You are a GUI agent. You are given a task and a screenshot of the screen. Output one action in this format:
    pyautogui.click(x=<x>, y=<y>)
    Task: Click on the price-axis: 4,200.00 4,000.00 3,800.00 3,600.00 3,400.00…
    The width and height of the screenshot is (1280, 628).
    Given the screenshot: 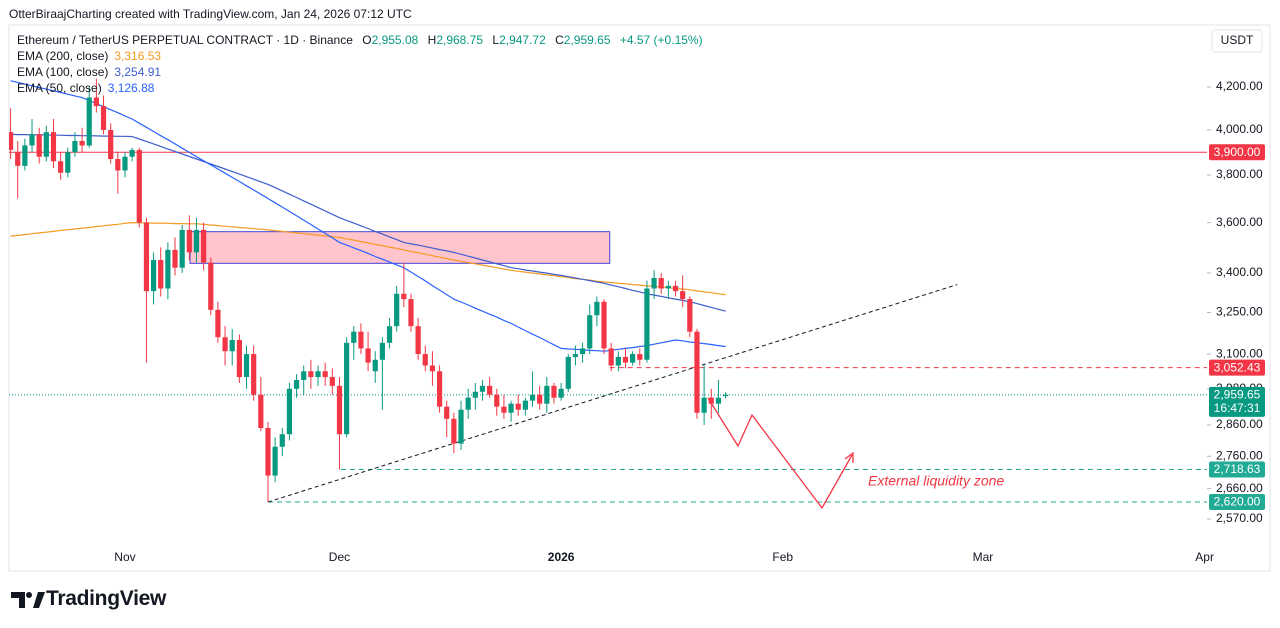 What is the action you would take?
    pyautogui.click(x=1236, y=302)
    